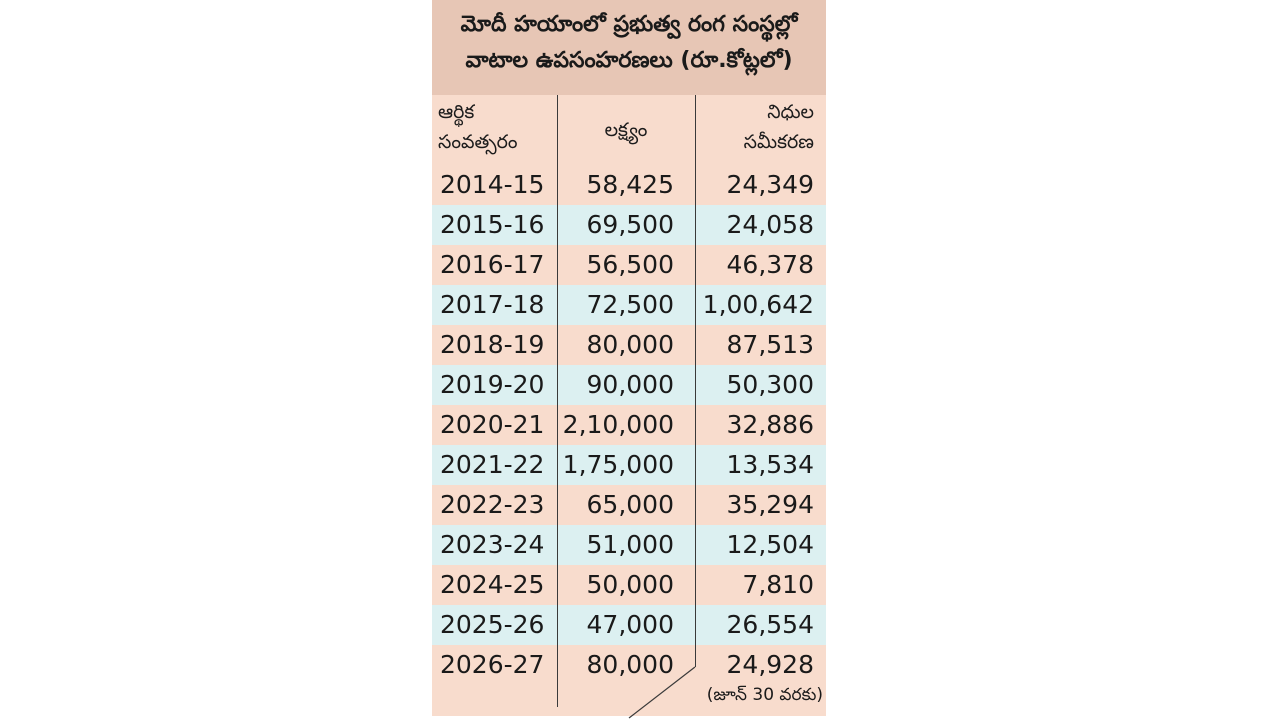 The width and height of the screenshot is (1280, 720). What do you see at coordinates (618, 464) in the screenshot?
I see `cell-target: 1,75,000` at bounding box center [618, 464].